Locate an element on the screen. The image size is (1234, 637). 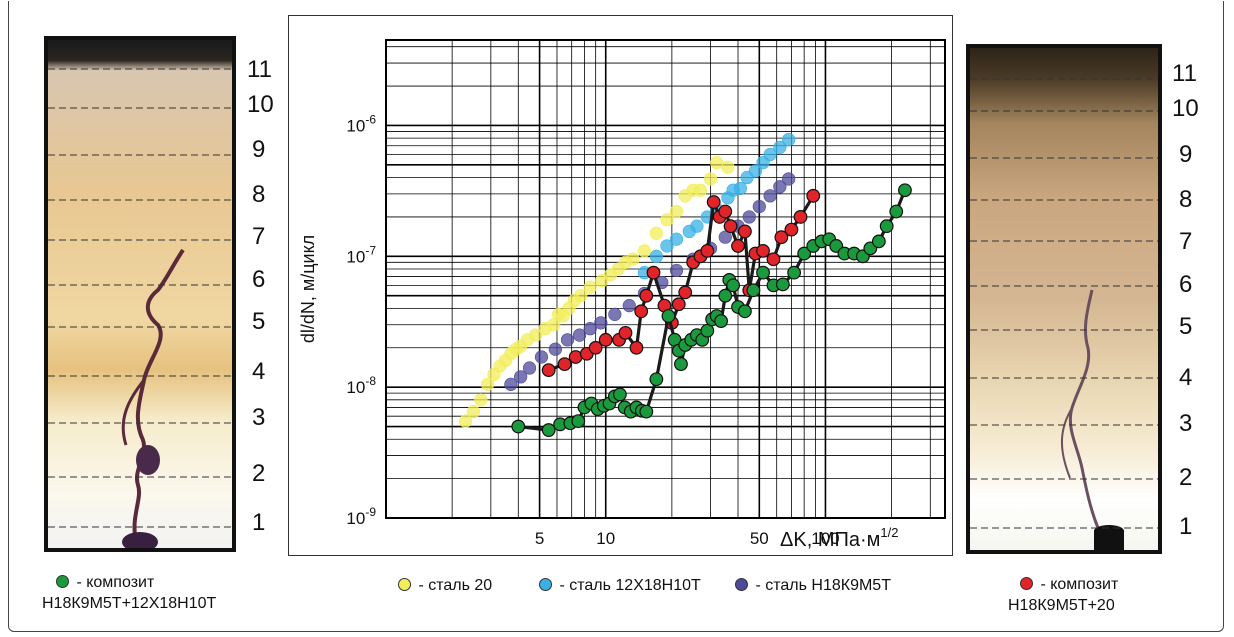
legend-yellow-text: - сталь 20 is located at coordinates (455, 585).